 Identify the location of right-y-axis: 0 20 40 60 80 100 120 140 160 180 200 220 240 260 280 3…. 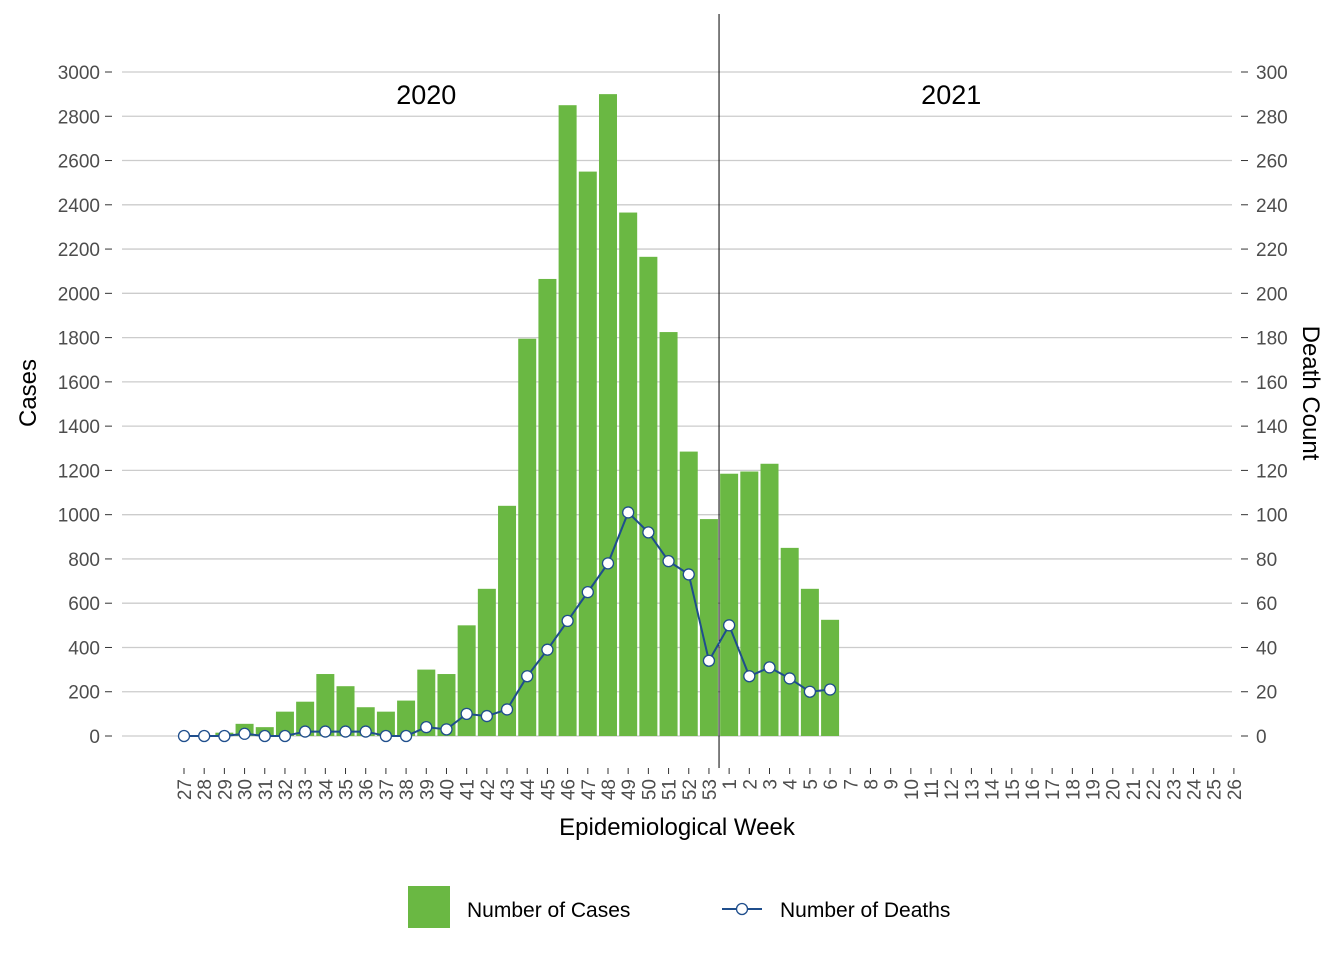
(1264, 405).